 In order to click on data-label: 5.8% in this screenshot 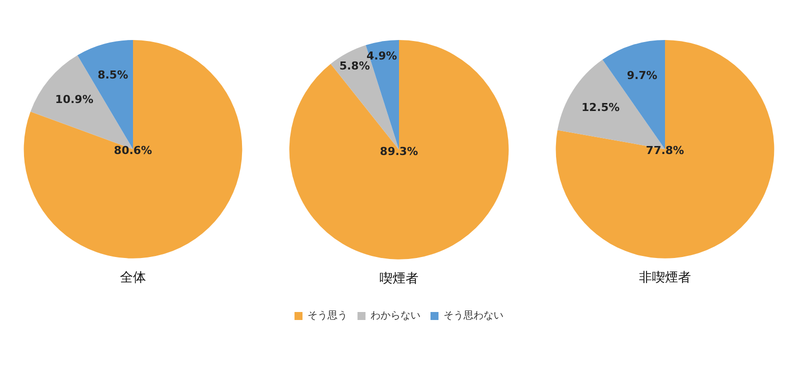, I will do `click(354, 65)`.